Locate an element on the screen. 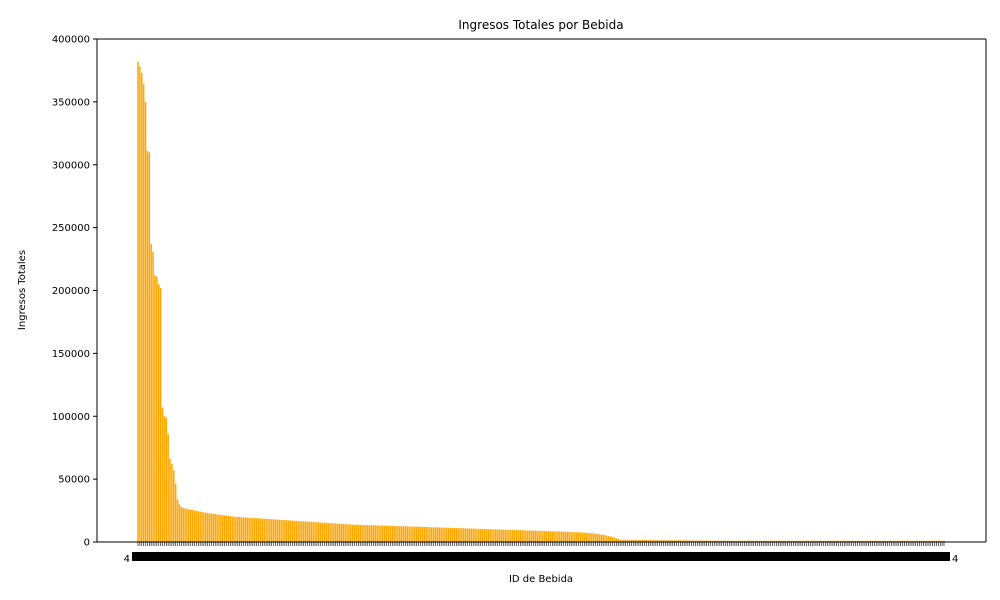 The image size is (1000, 600). y-tick-label: 350000 is located at coordinates (71, 102).